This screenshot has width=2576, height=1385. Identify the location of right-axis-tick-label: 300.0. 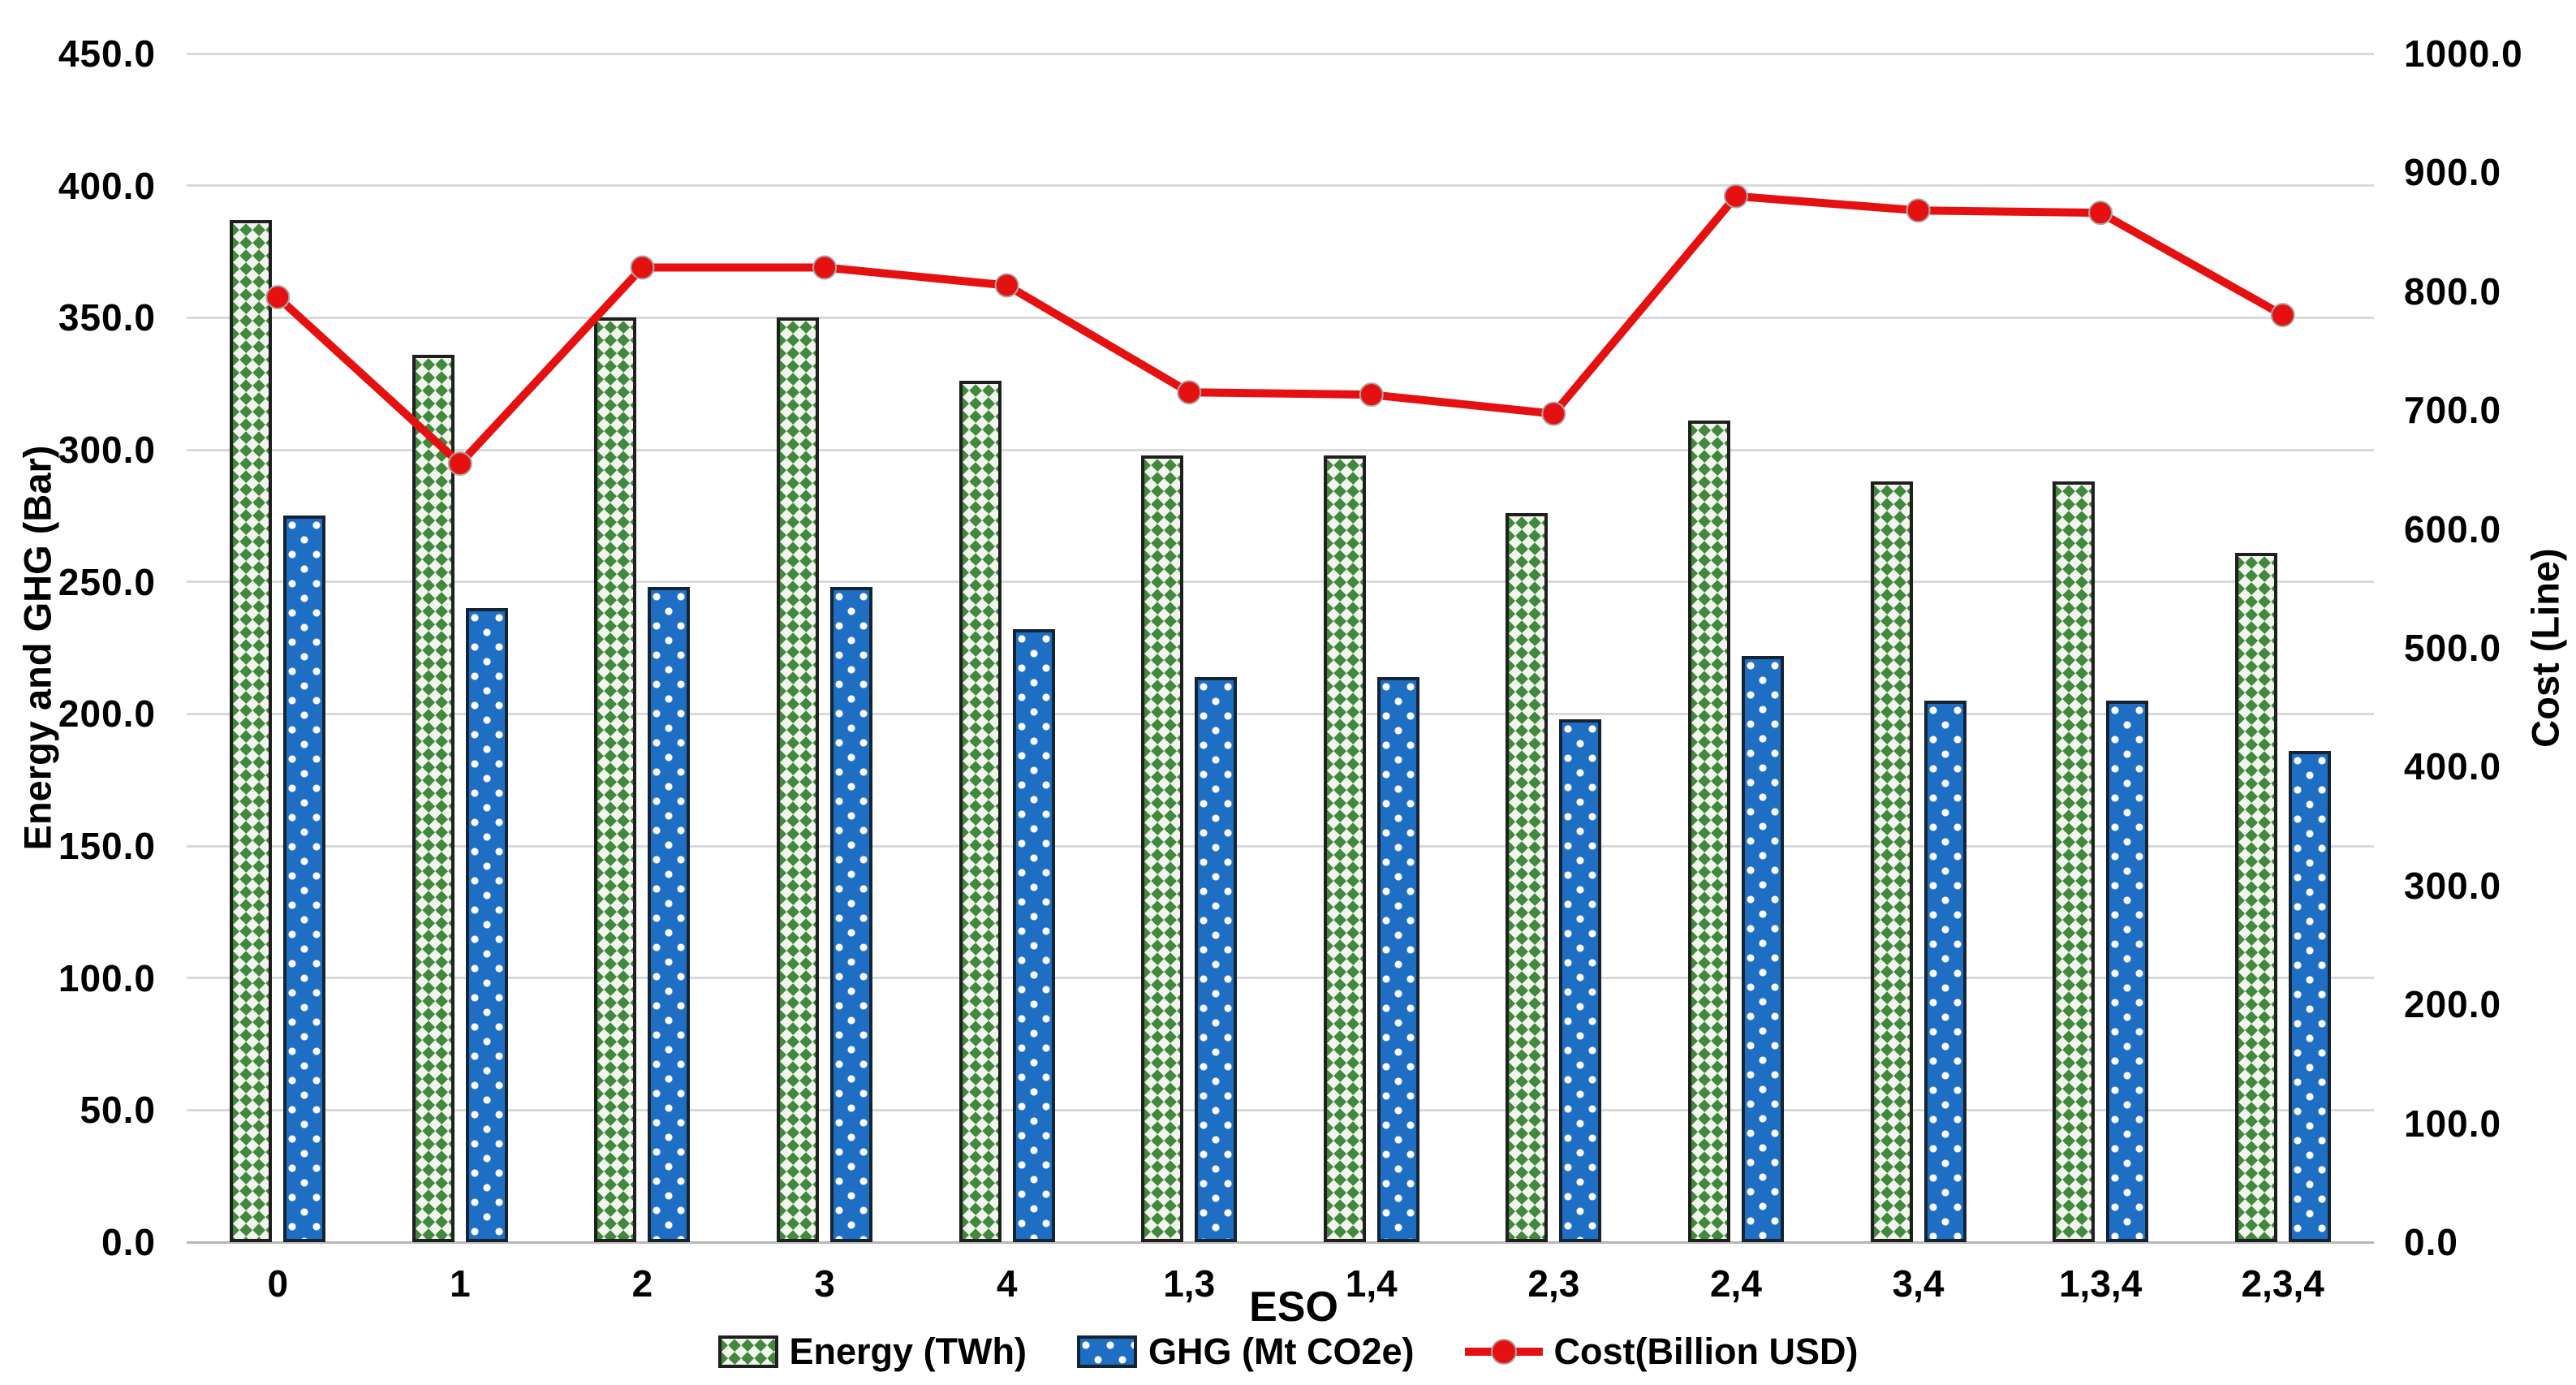
(2453, 885).